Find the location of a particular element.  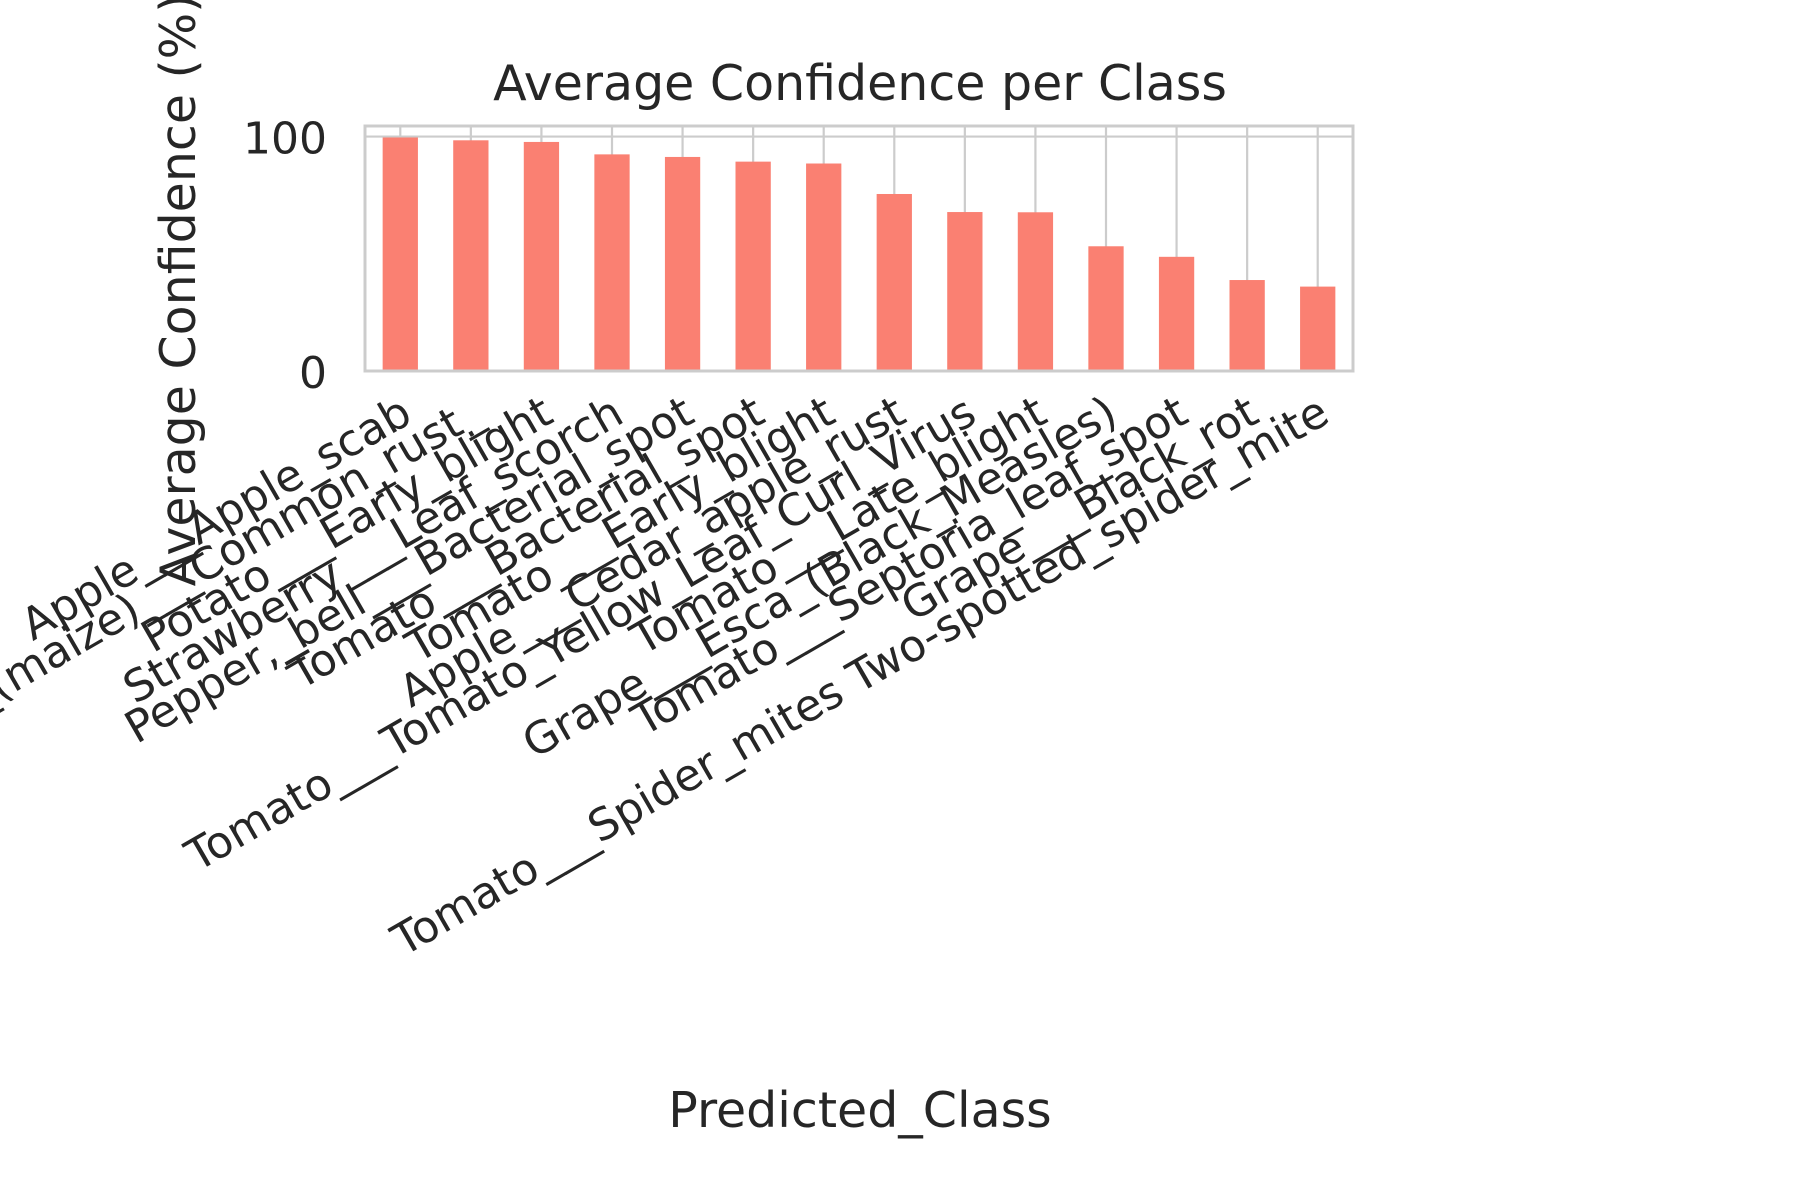

y-tick-label: 0 is located at coordinates (313, 373).